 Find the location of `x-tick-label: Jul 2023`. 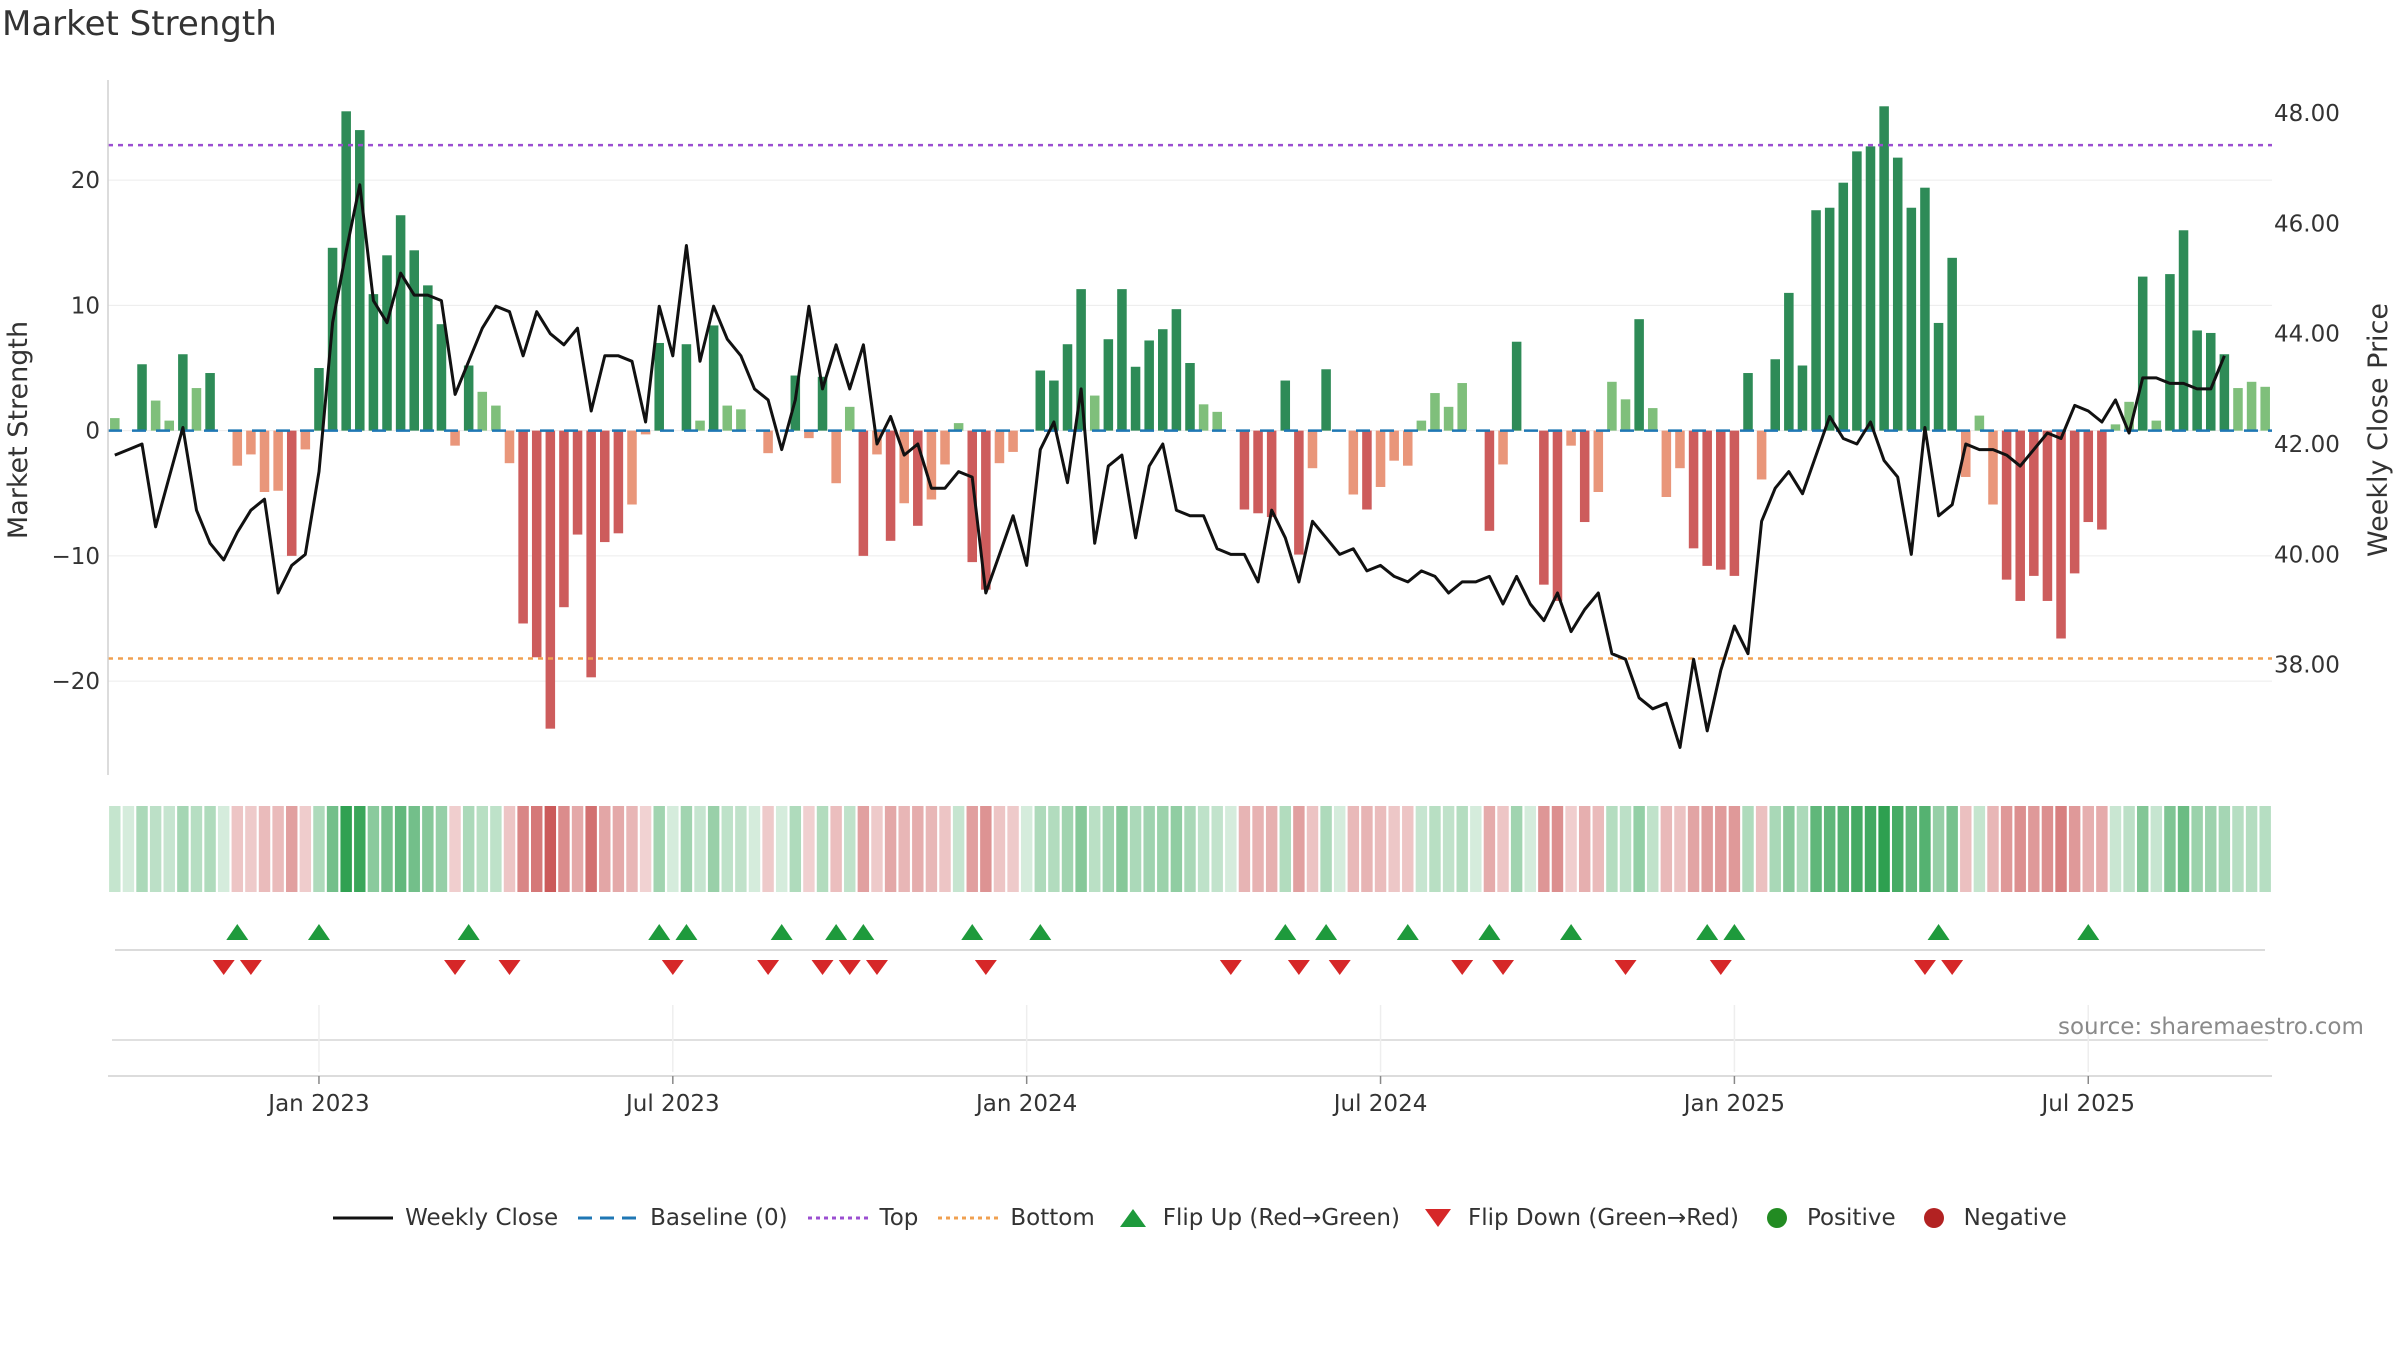

x-tick-label: Jul 2023 is located at coordinates (672, 1104).